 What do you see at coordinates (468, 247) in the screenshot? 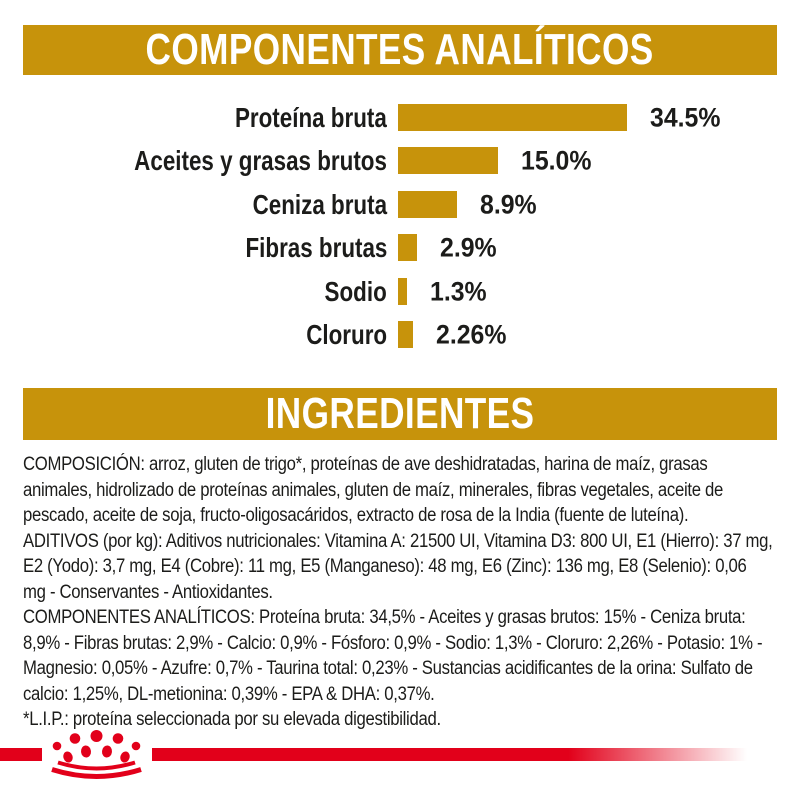
I see `value-label: 2.9%` at bounding box center [468, 247].